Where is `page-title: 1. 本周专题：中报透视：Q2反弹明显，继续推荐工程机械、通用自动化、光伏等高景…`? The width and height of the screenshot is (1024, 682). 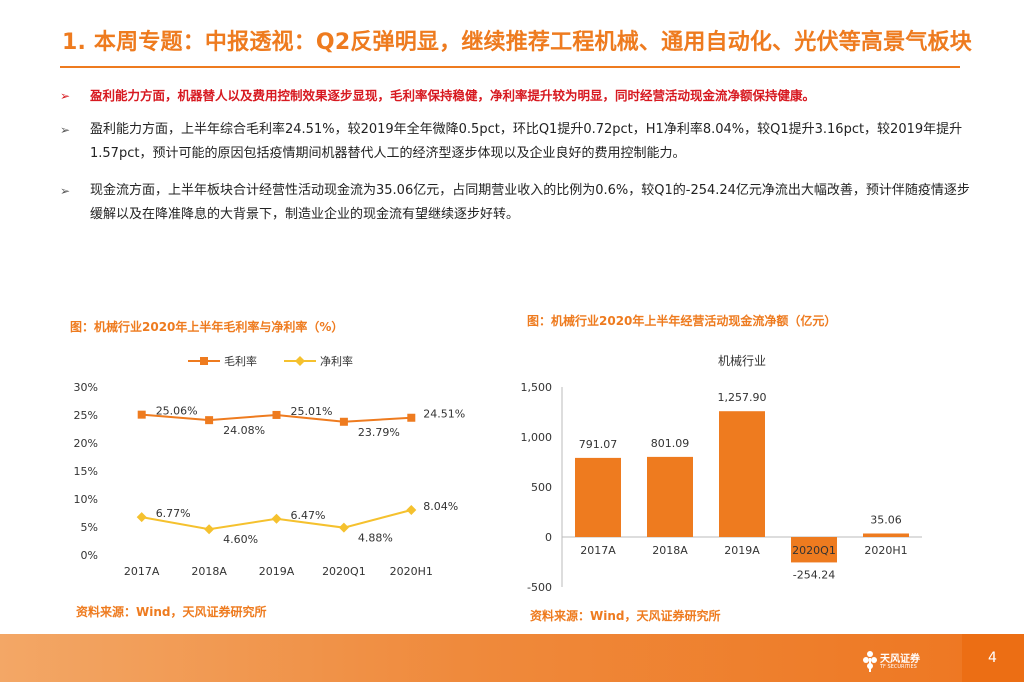 page-title: 1. 本周专题：中报透视：Q2反弹明显，继续推荐工程机械、通用自动化、光伏等高景… is located at coordinates (517, 42).